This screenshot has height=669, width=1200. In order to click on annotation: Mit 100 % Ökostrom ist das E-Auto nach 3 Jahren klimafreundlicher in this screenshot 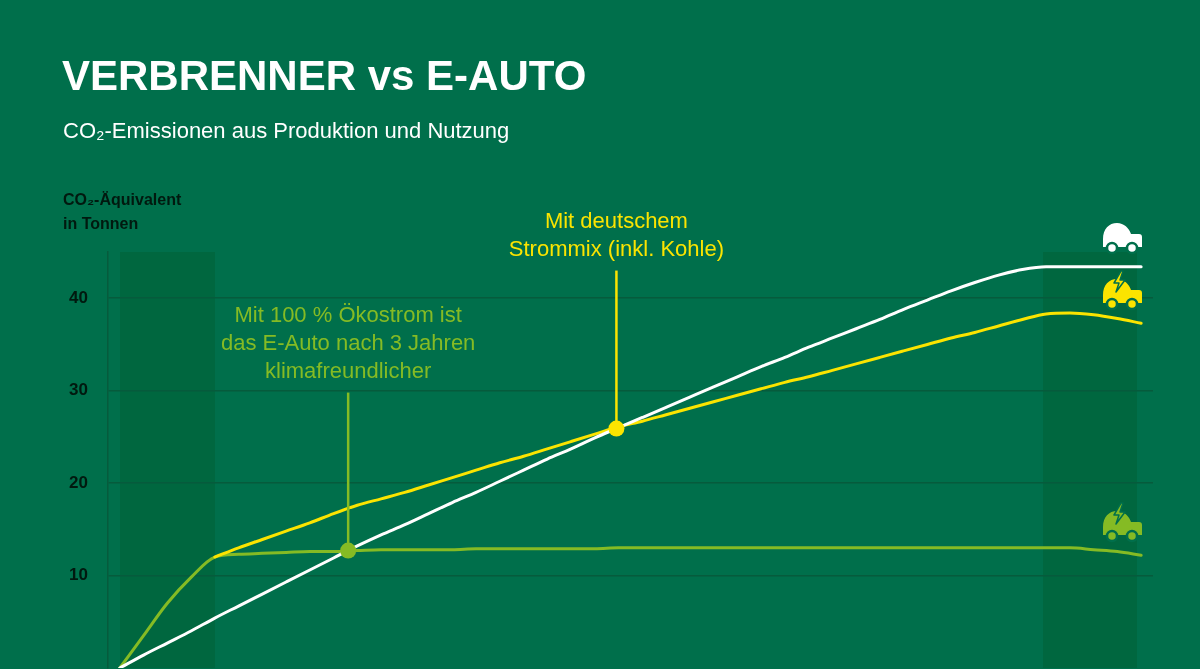, I will do `click(348, 342)`.